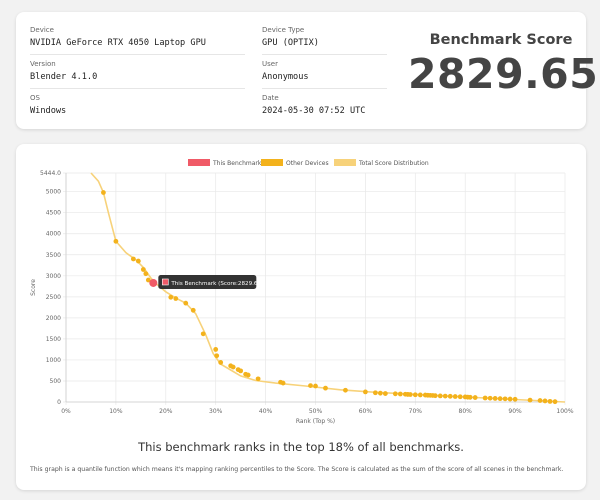 This screenshot has width=600, height=500. I want to click on legend-item: Other Devices, so click(295, 163).